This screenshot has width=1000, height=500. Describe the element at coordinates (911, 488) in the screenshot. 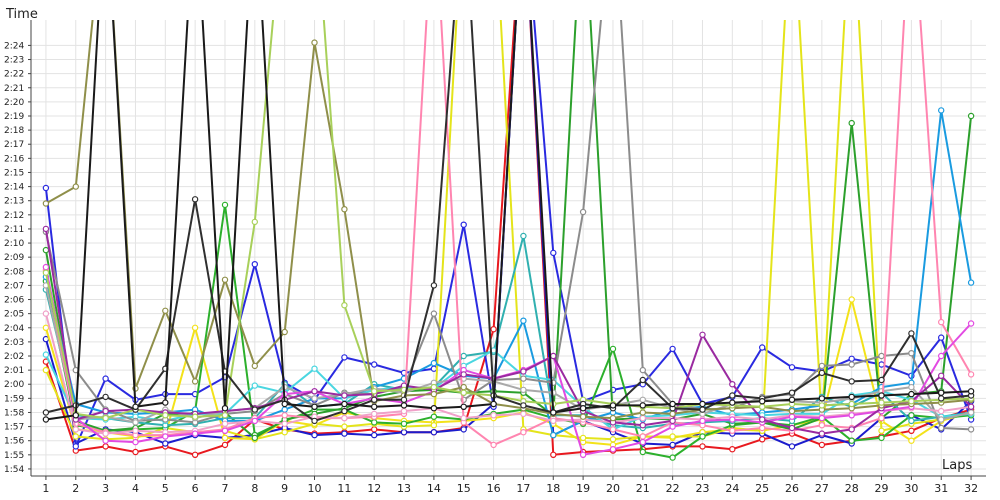

I see `x-tick-label: 30` at that location.